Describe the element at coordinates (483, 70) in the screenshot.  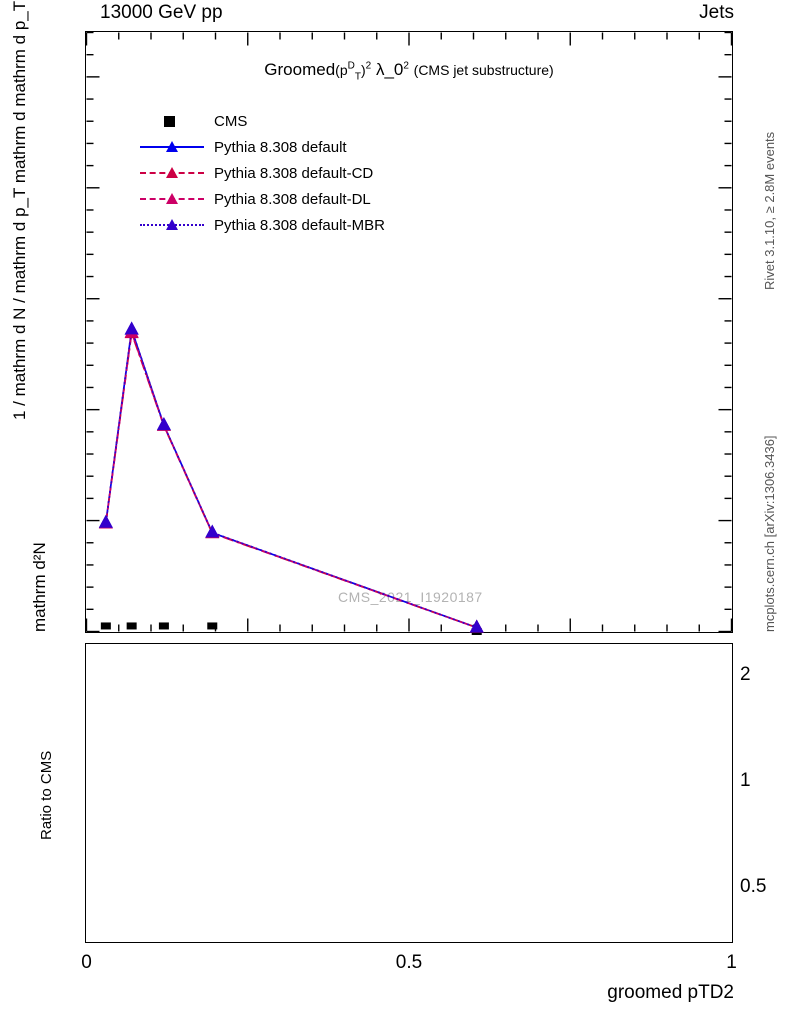
I see `plot-title-suffix: (CMS jet substructure)` at that location.